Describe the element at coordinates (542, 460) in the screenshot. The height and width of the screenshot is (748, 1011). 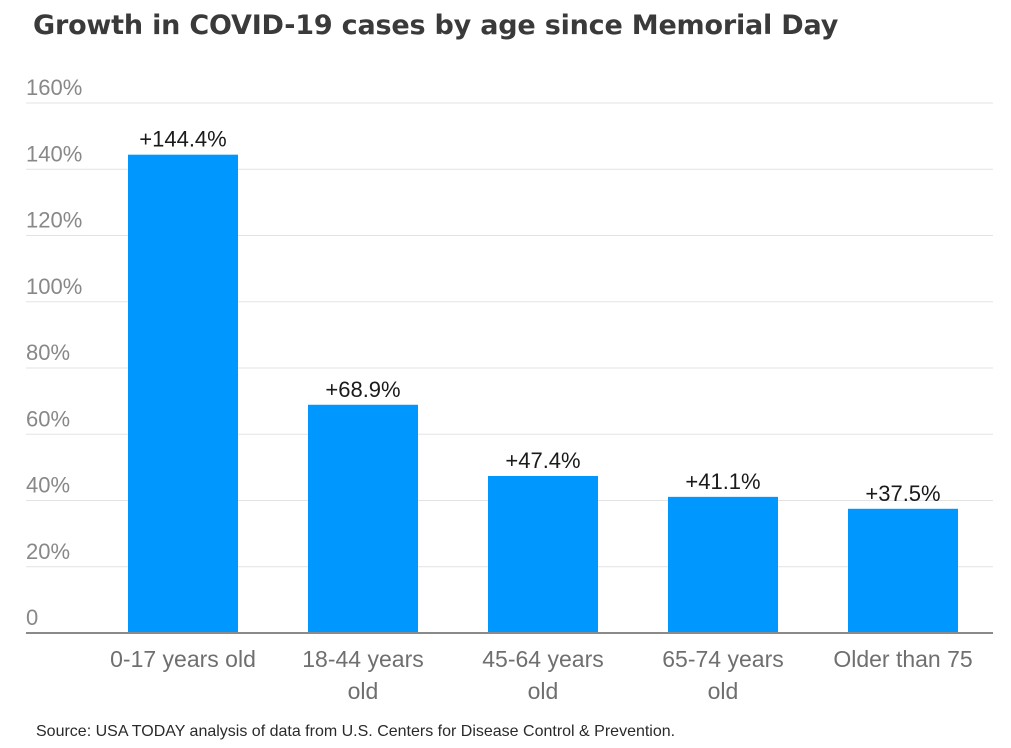
I see `data-label: +47.4%` at that location.